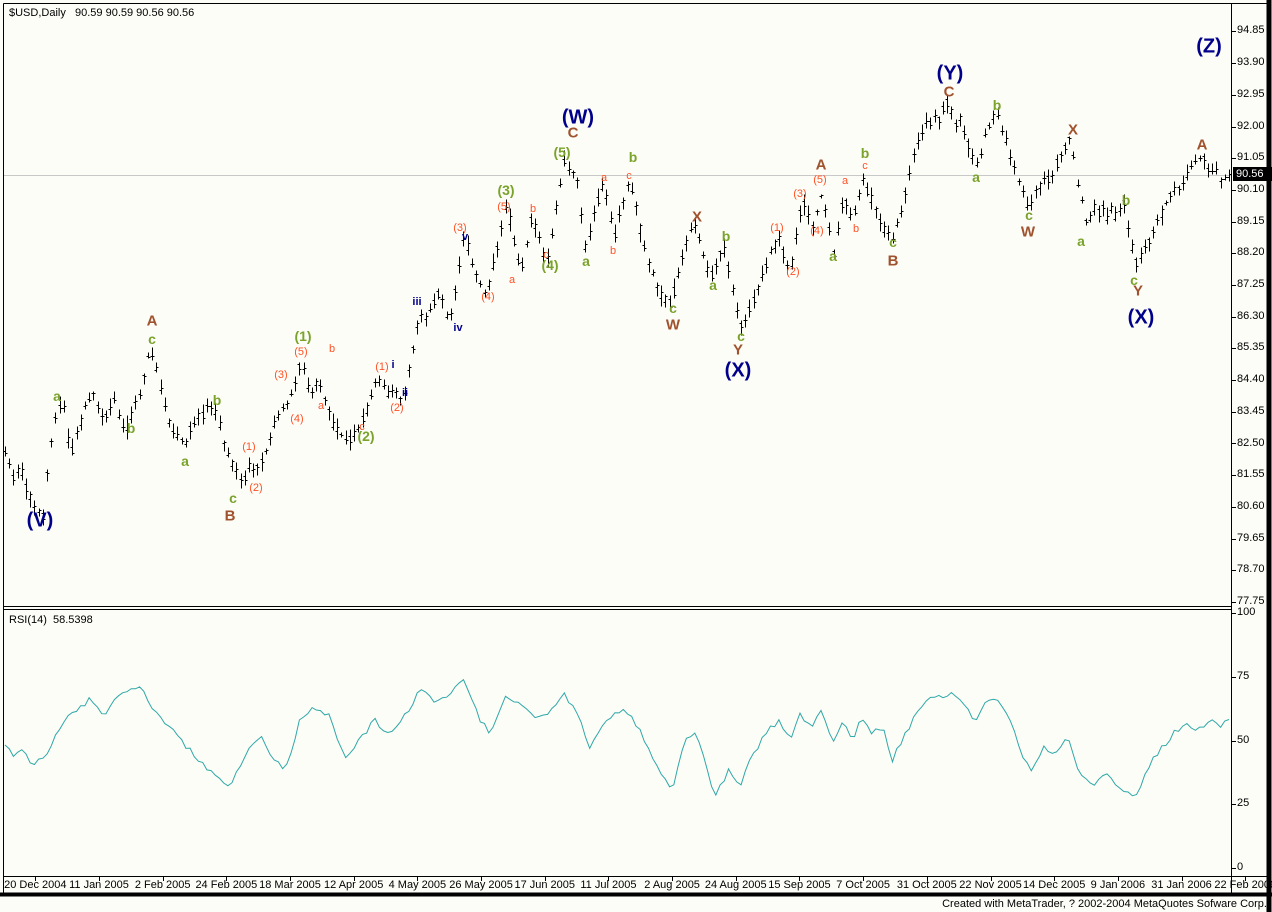 The image size is (1272, 912). I want to click on price-scale-label: 77.75, so click(1251, 601).